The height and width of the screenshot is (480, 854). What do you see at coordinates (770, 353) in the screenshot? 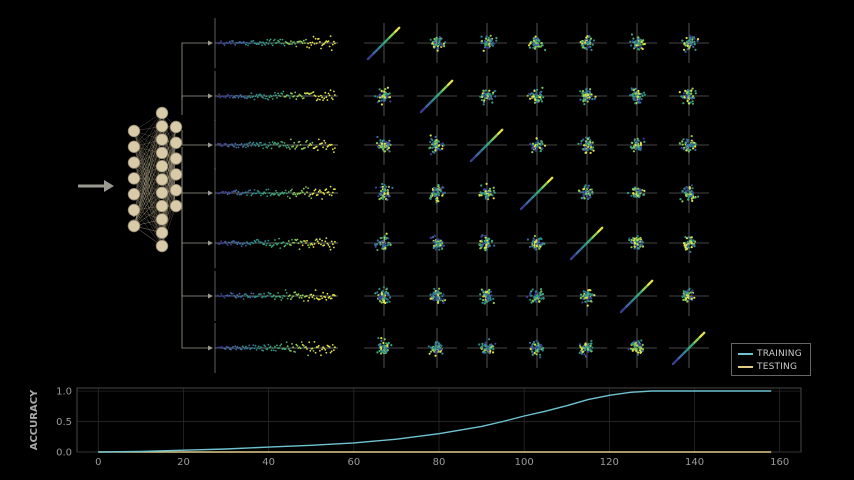
I see `legend-item-training: TRAINING` at bounding box center [770, 353].